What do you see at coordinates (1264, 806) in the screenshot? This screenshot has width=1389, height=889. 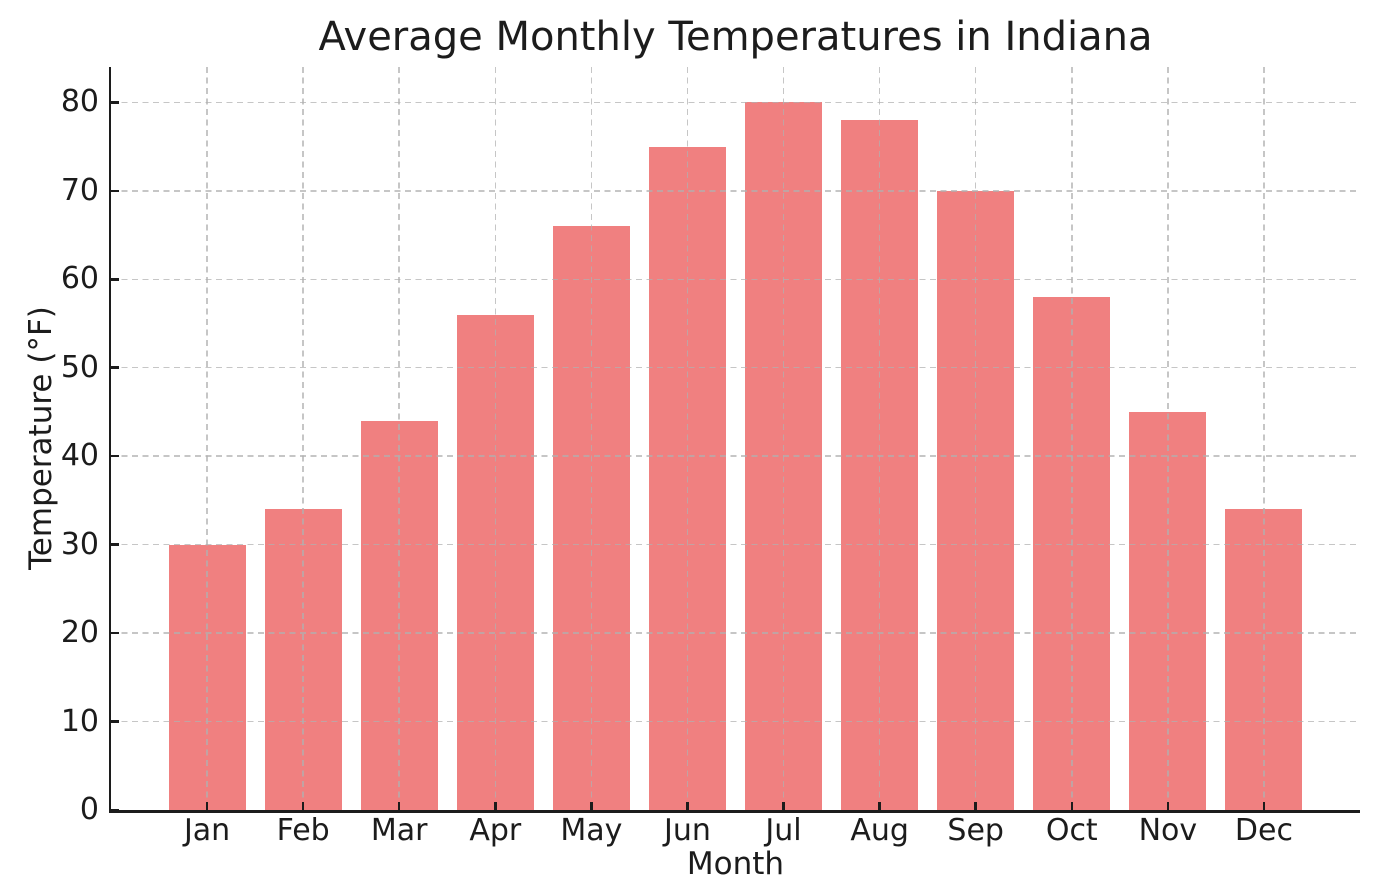 I see `x-tick-dec` at bounding box center [1264, 806].